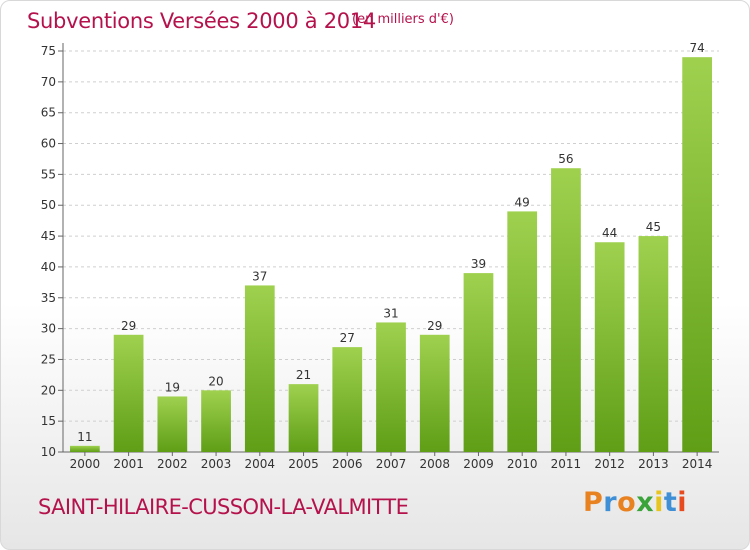  What do you see at coordinates (653, 464) in the screenshot?
I see `xtick-label: 2013` at bounding box center [653, 464].